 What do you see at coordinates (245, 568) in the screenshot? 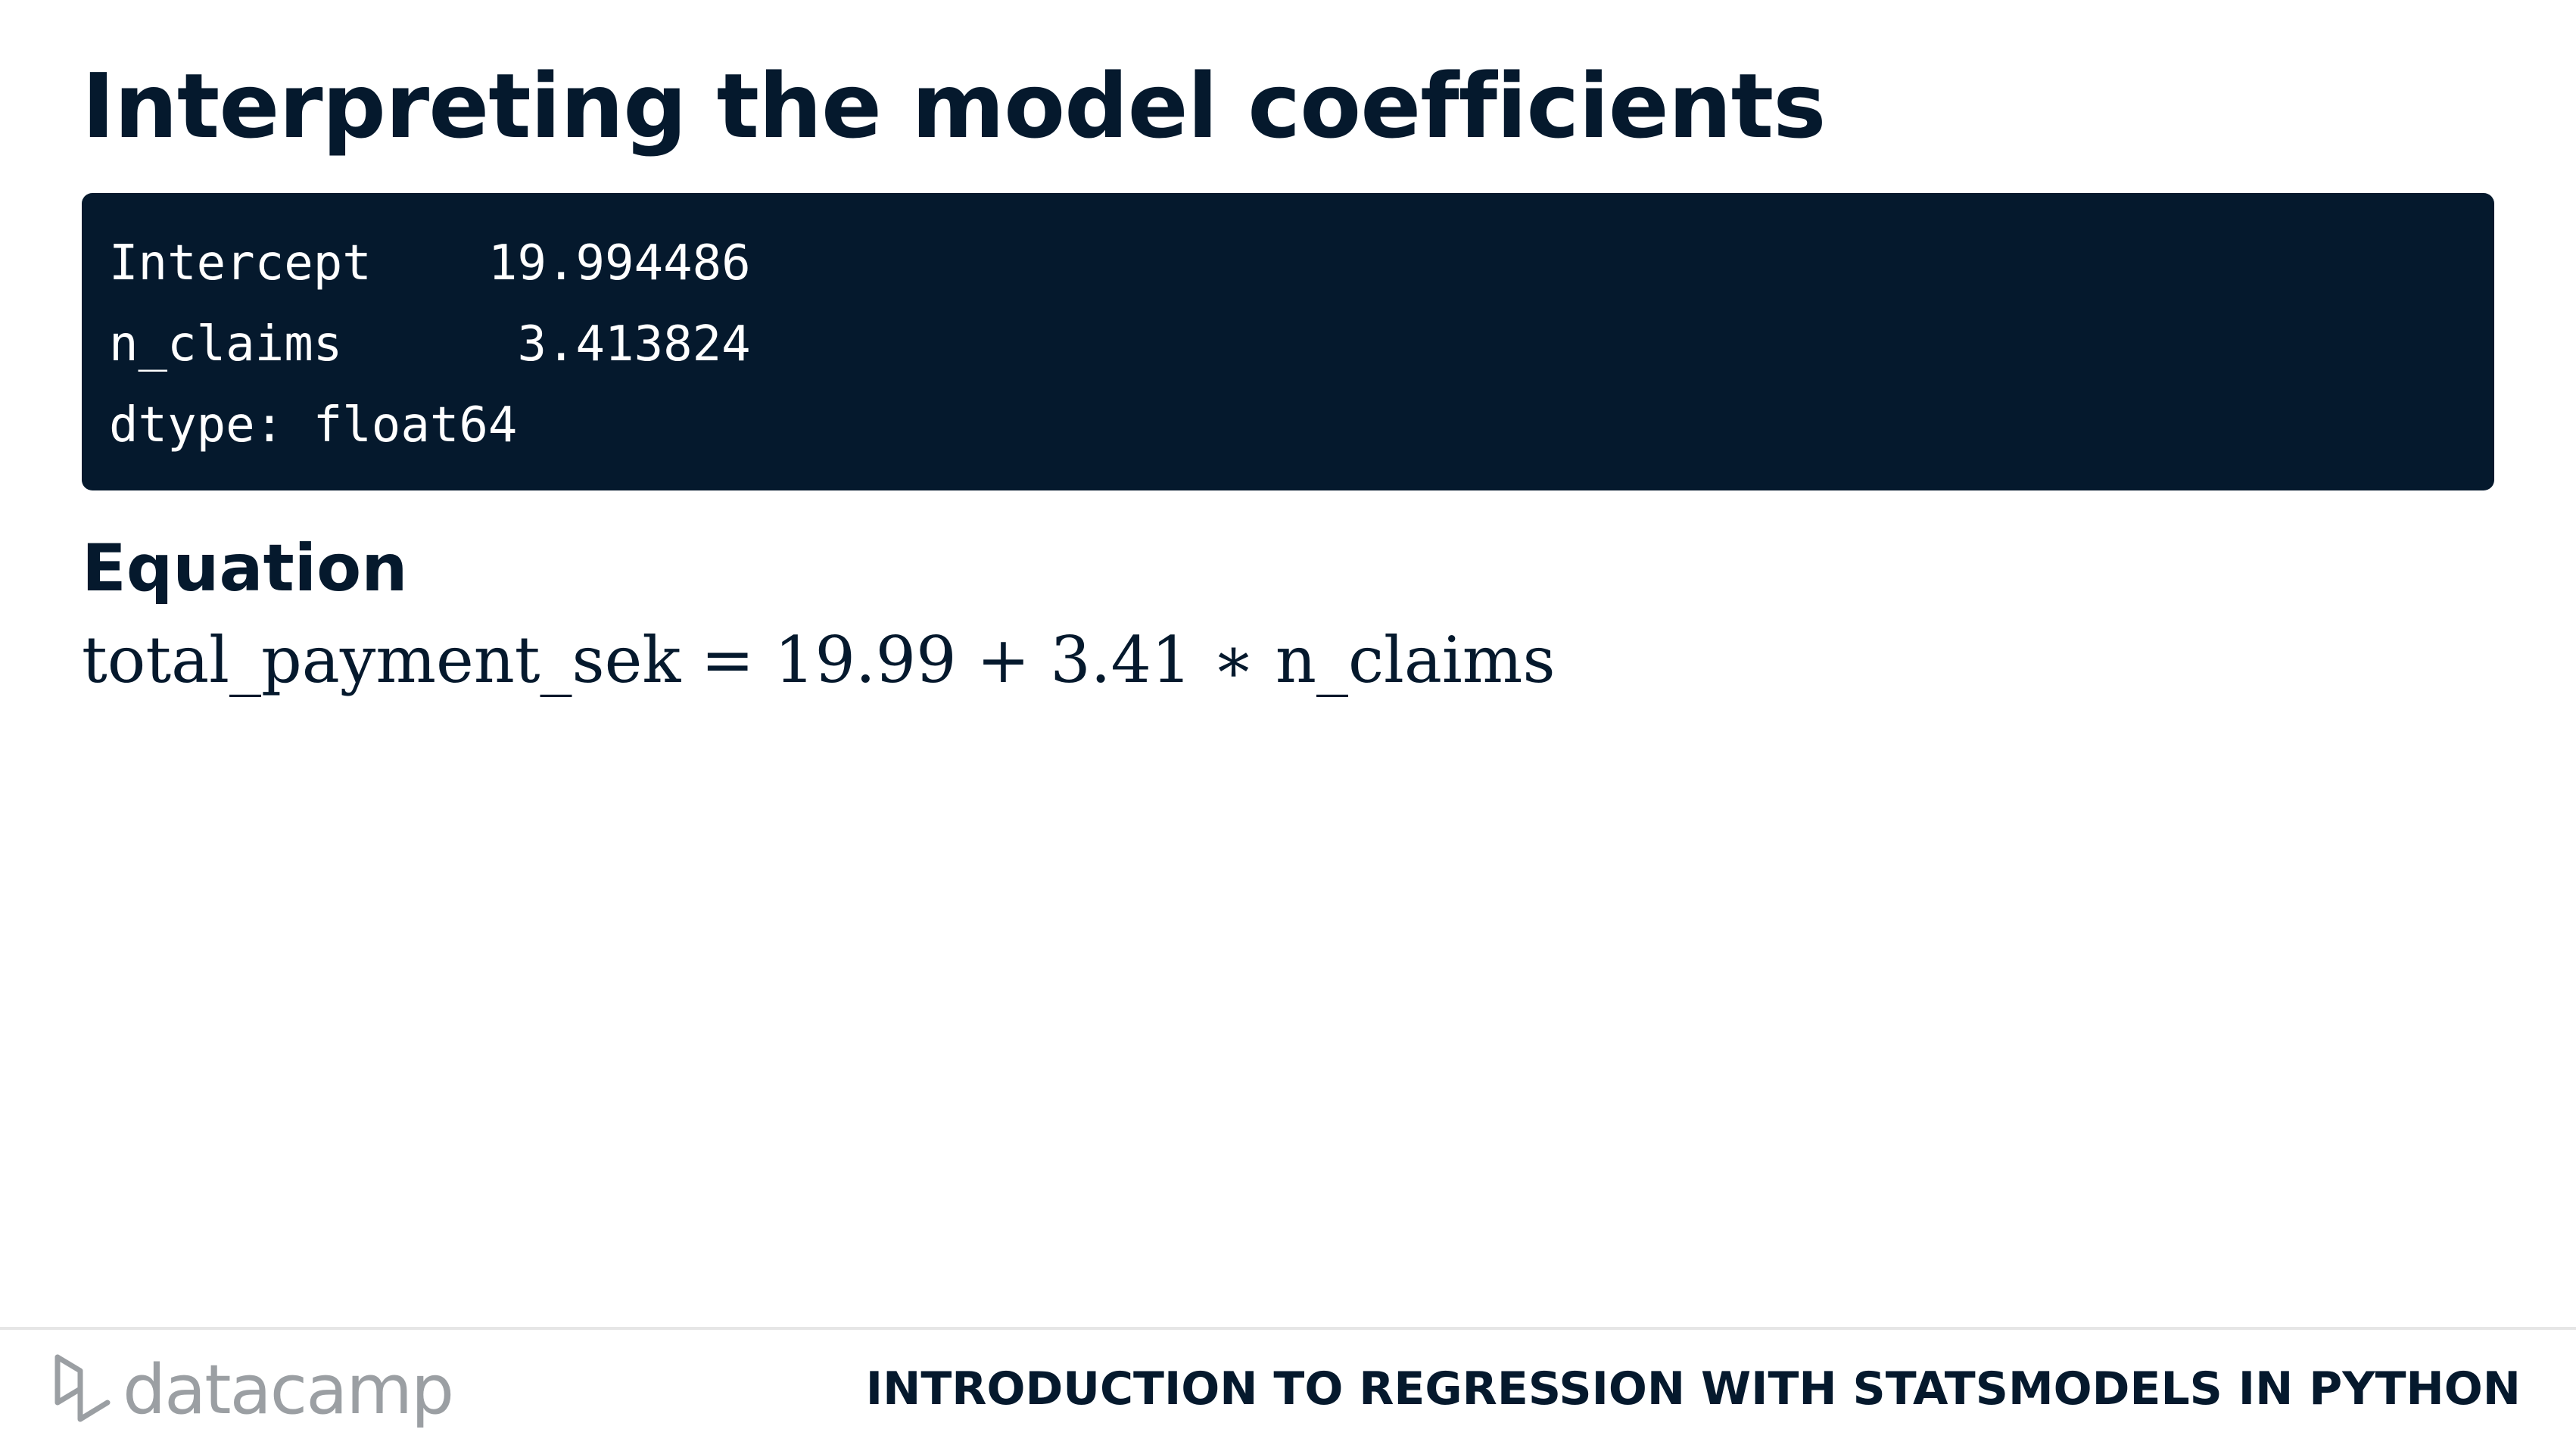
I see `equation-heading: Equation` at bounding box center [245, 568].